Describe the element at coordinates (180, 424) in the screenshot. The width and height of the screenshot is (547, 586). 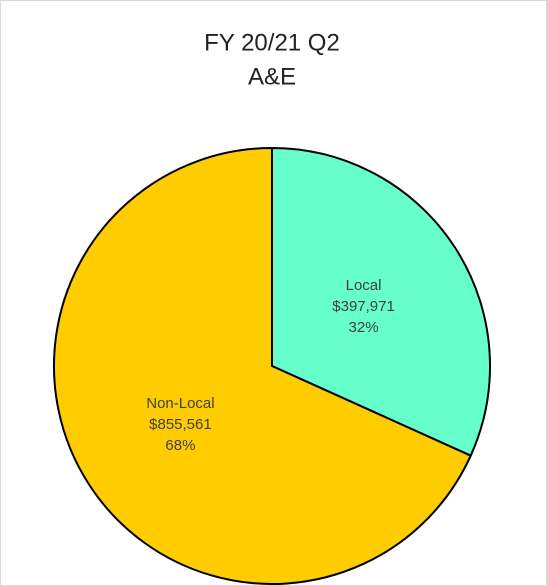
I see `slice-value-label: $855,561` at that location.